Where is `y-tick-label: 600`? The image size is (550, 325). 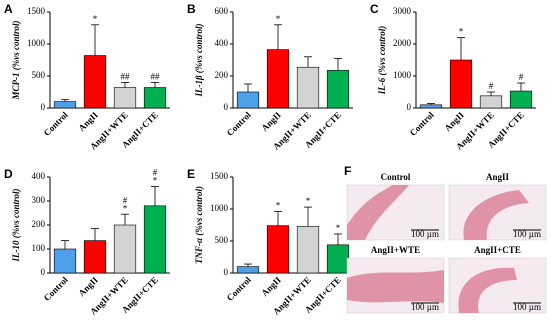
y-tick-label: 600 is located at coordinates (222, 11).